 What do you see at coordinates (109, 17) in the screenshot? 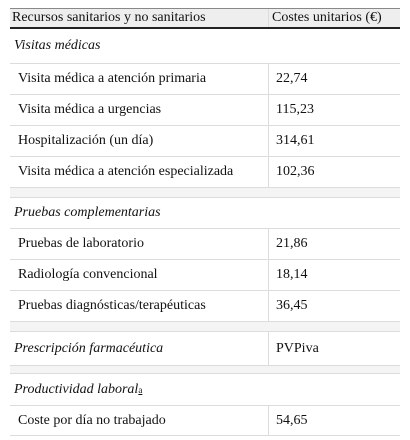
I see `header-cell: Recursos sanitarios y no sanitarios` at bounding box center [109, 17].